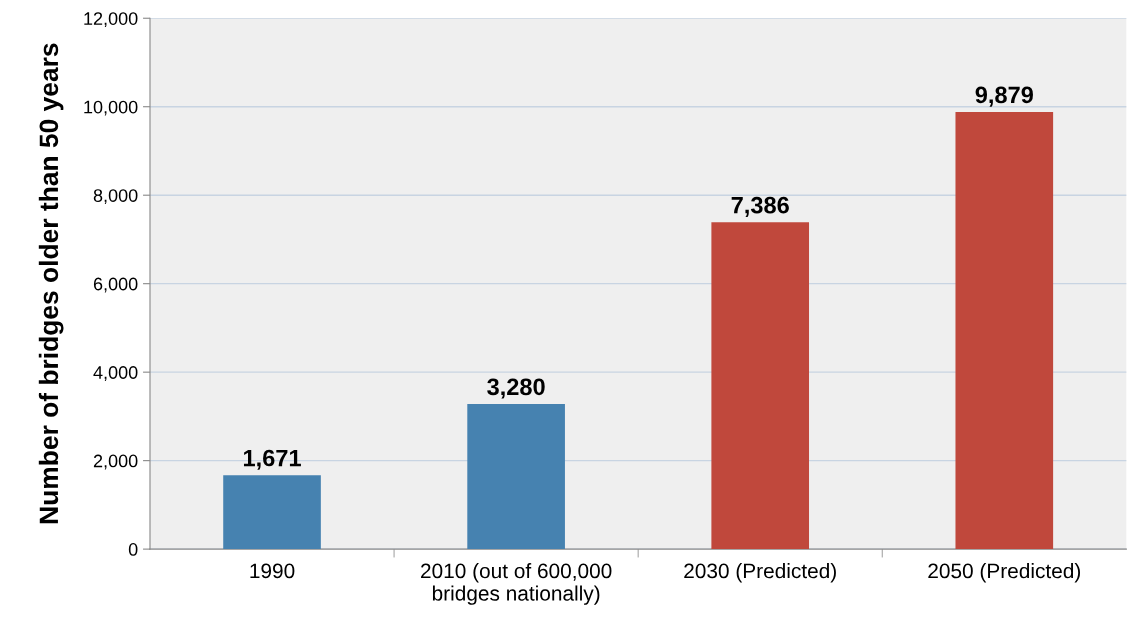 The image size is (1132, 629). What do you see at coordinates (133, 549) in the screenshot?
I see `y-tick-label: 0` at bounding box center [133, 549].